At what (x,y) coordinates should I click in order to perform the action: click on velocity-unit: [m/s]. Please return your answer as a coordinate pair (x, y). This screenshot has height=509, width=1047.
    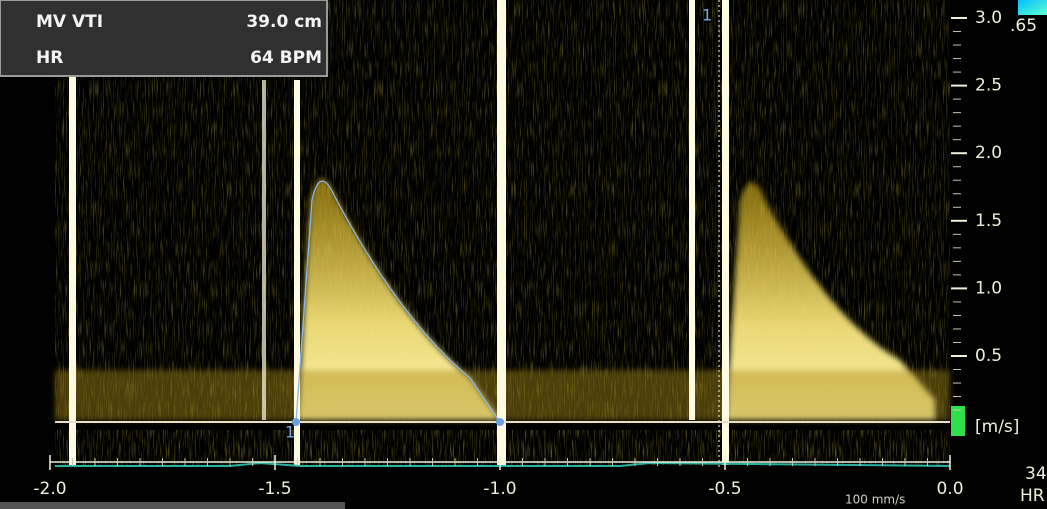
    Looking at the image, I should click on (997, 427).